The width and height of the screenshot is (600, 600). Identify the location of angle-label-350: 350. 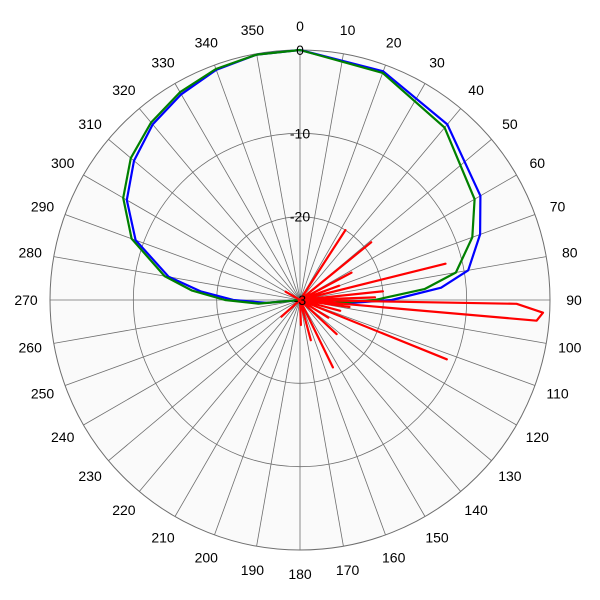
(253, 30).